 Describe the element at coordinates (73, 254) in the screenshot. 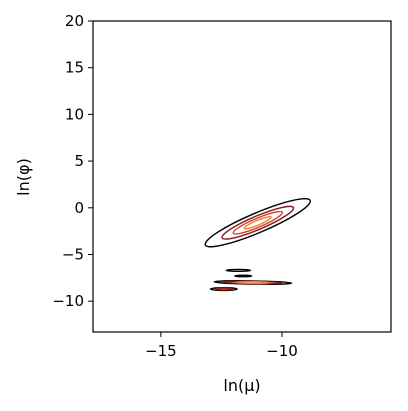

I see `y-tick-label: −5` at that location.